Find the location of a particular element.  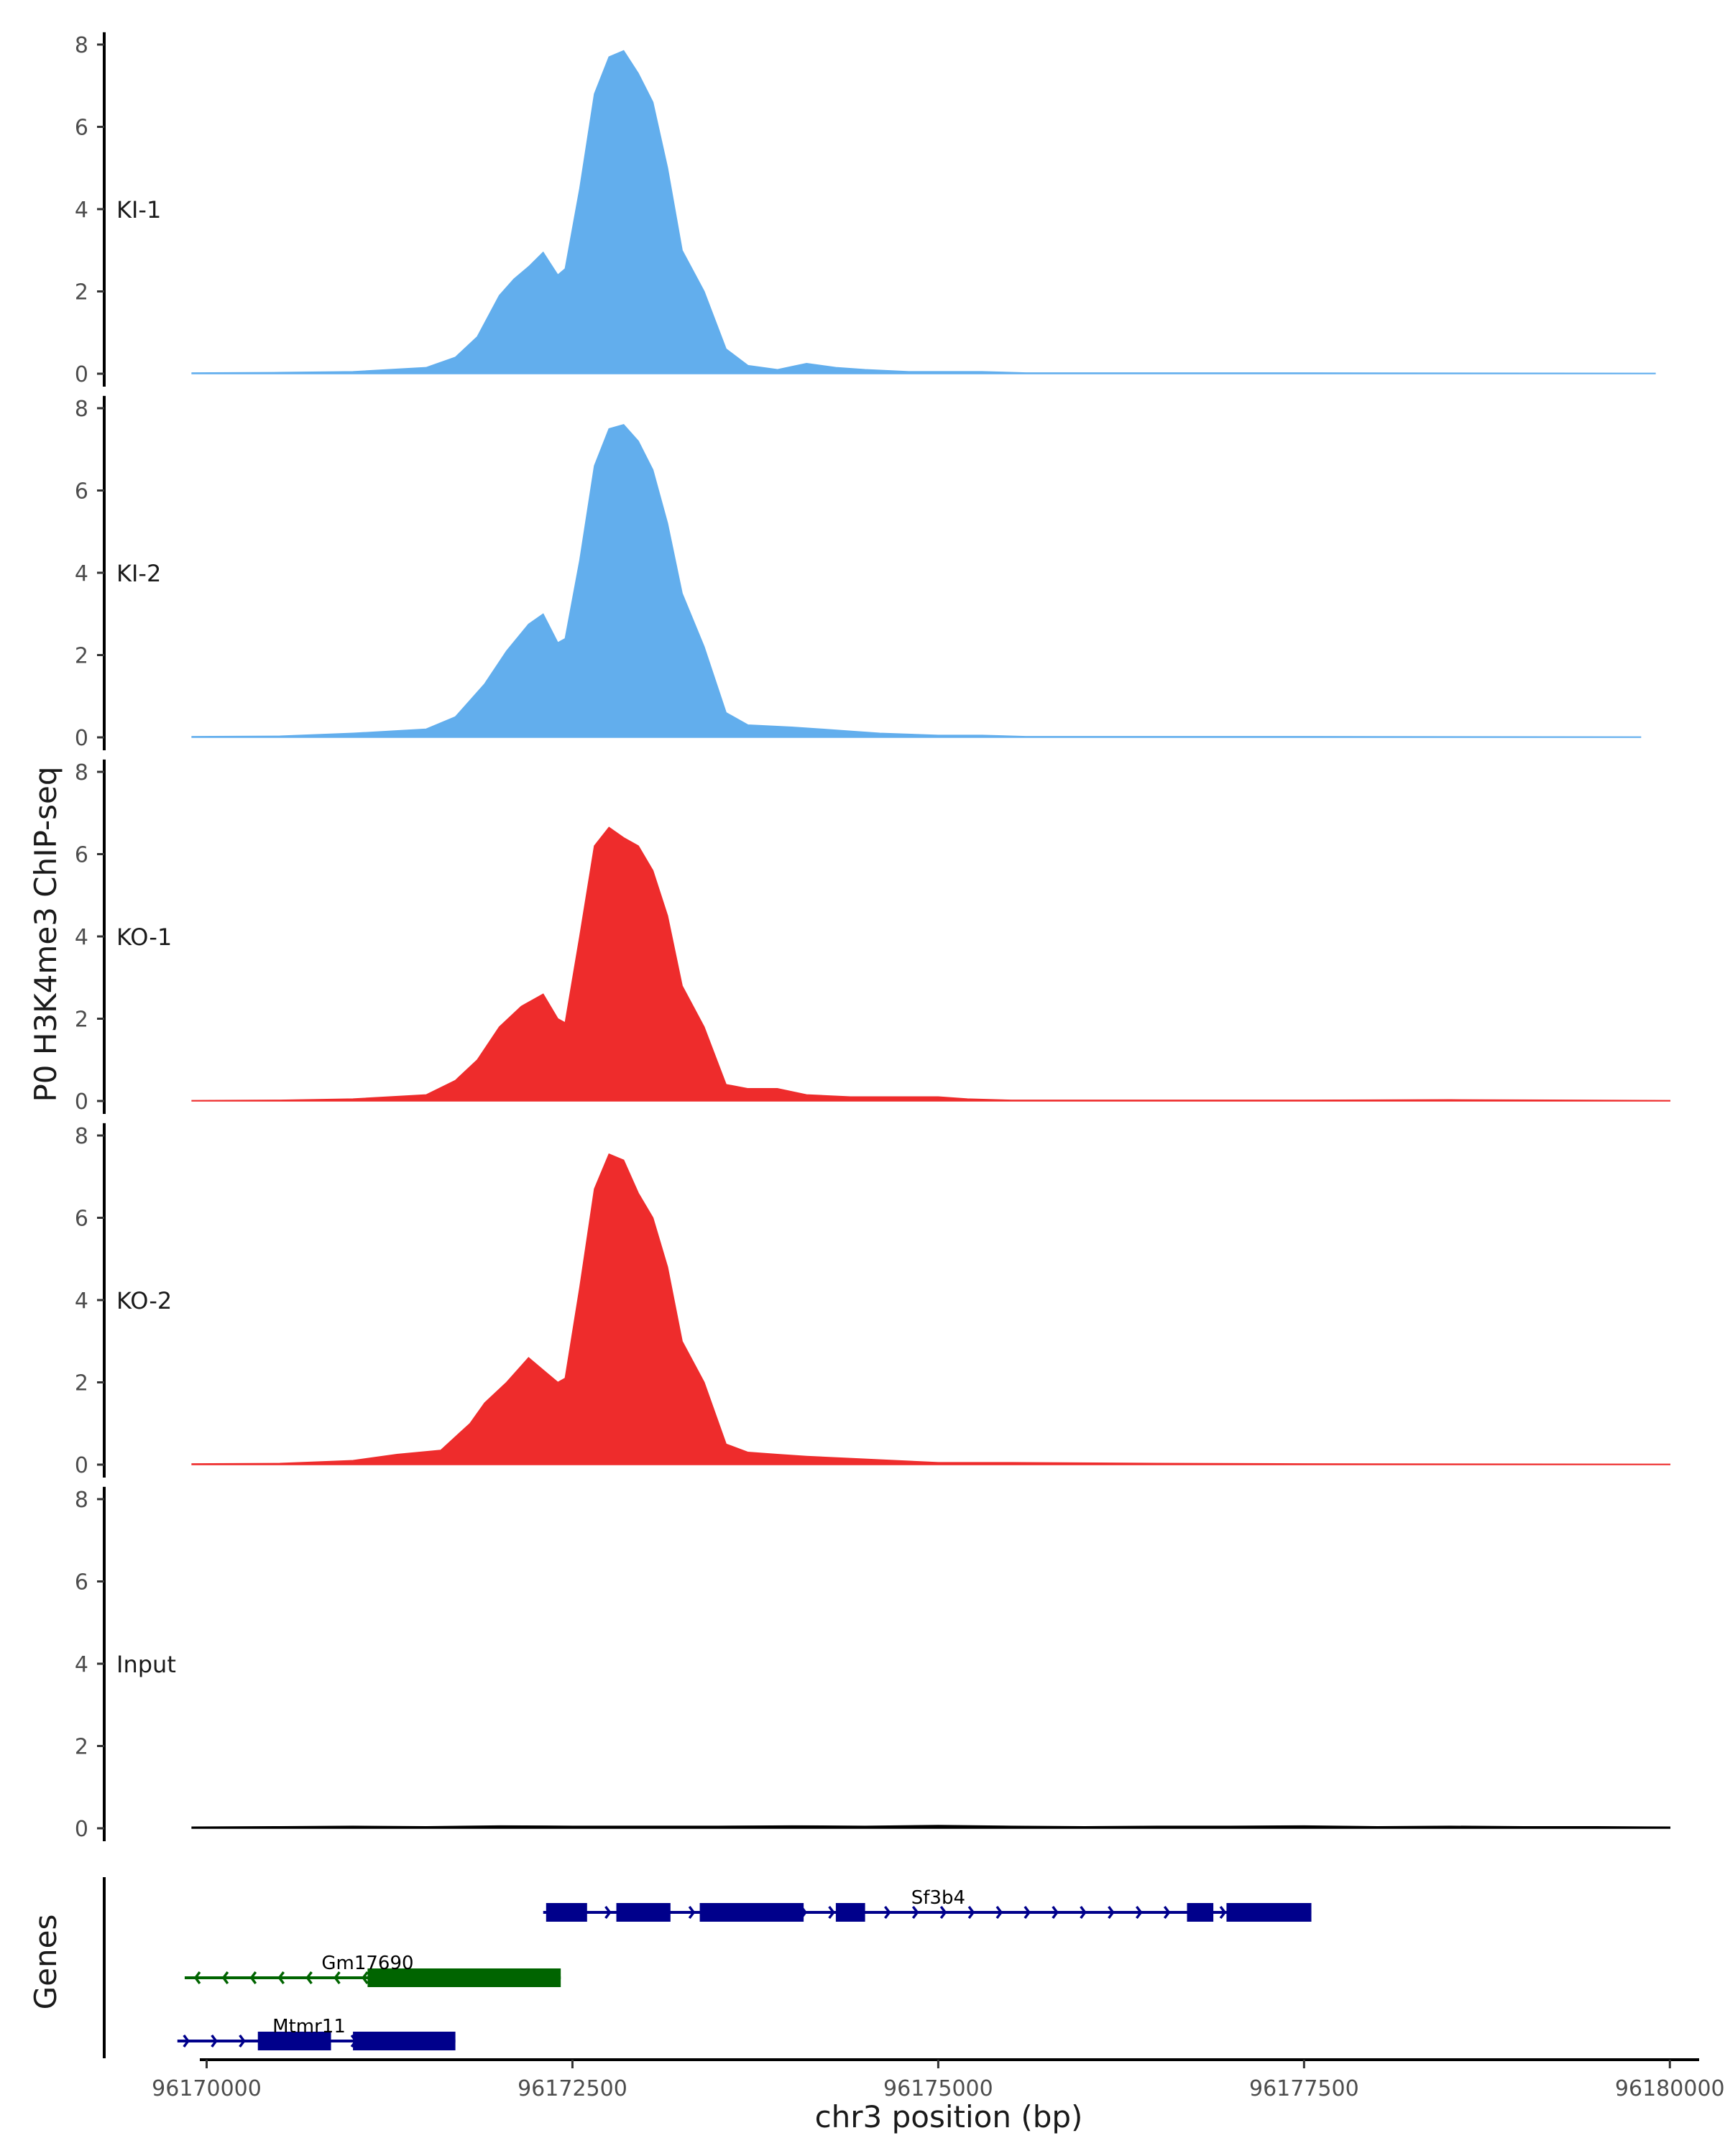

x-tick-label: 96170000 is located at coordinates (207, 2089).